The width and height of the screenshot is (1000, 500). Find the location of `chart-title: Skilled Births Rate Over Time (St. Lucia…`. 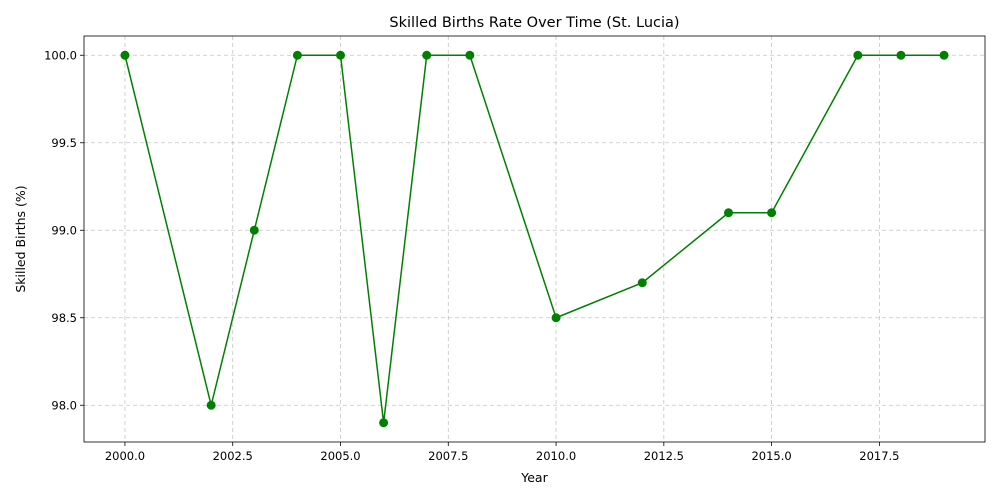

chart-title: Skilled Births Rate Over Time (St. Lucia… is located at coordinates (534, 23).